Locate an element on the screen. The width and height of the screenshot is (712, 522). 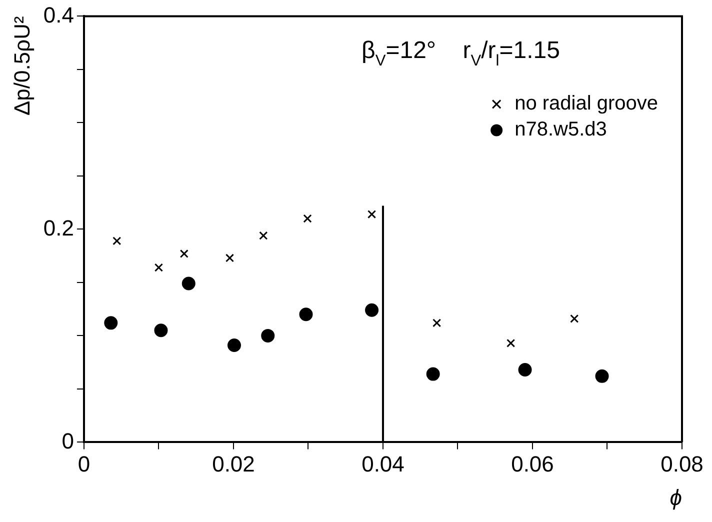
x-axis-title: ϕ is located at coordinates (676, 497).